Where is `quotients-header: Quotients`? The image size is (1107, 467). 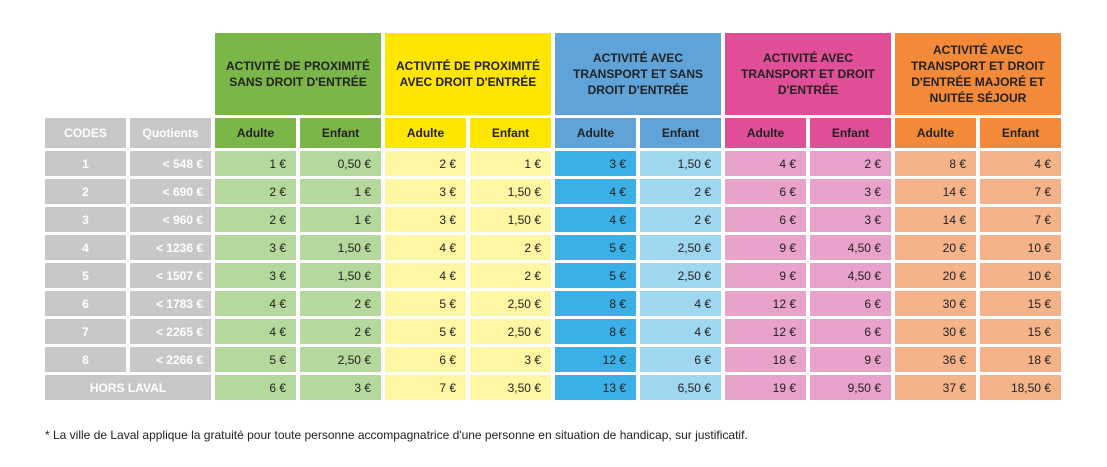
quotients-header: Quotients is located at coordinates (170, 133).